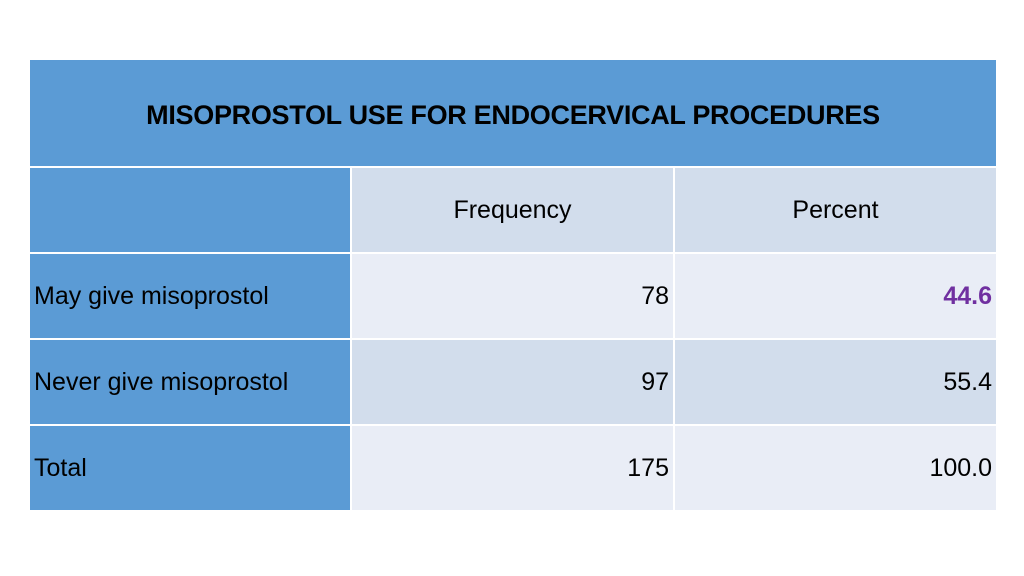  I want to click on row-label: May give misoprostol, so click(190, 296).